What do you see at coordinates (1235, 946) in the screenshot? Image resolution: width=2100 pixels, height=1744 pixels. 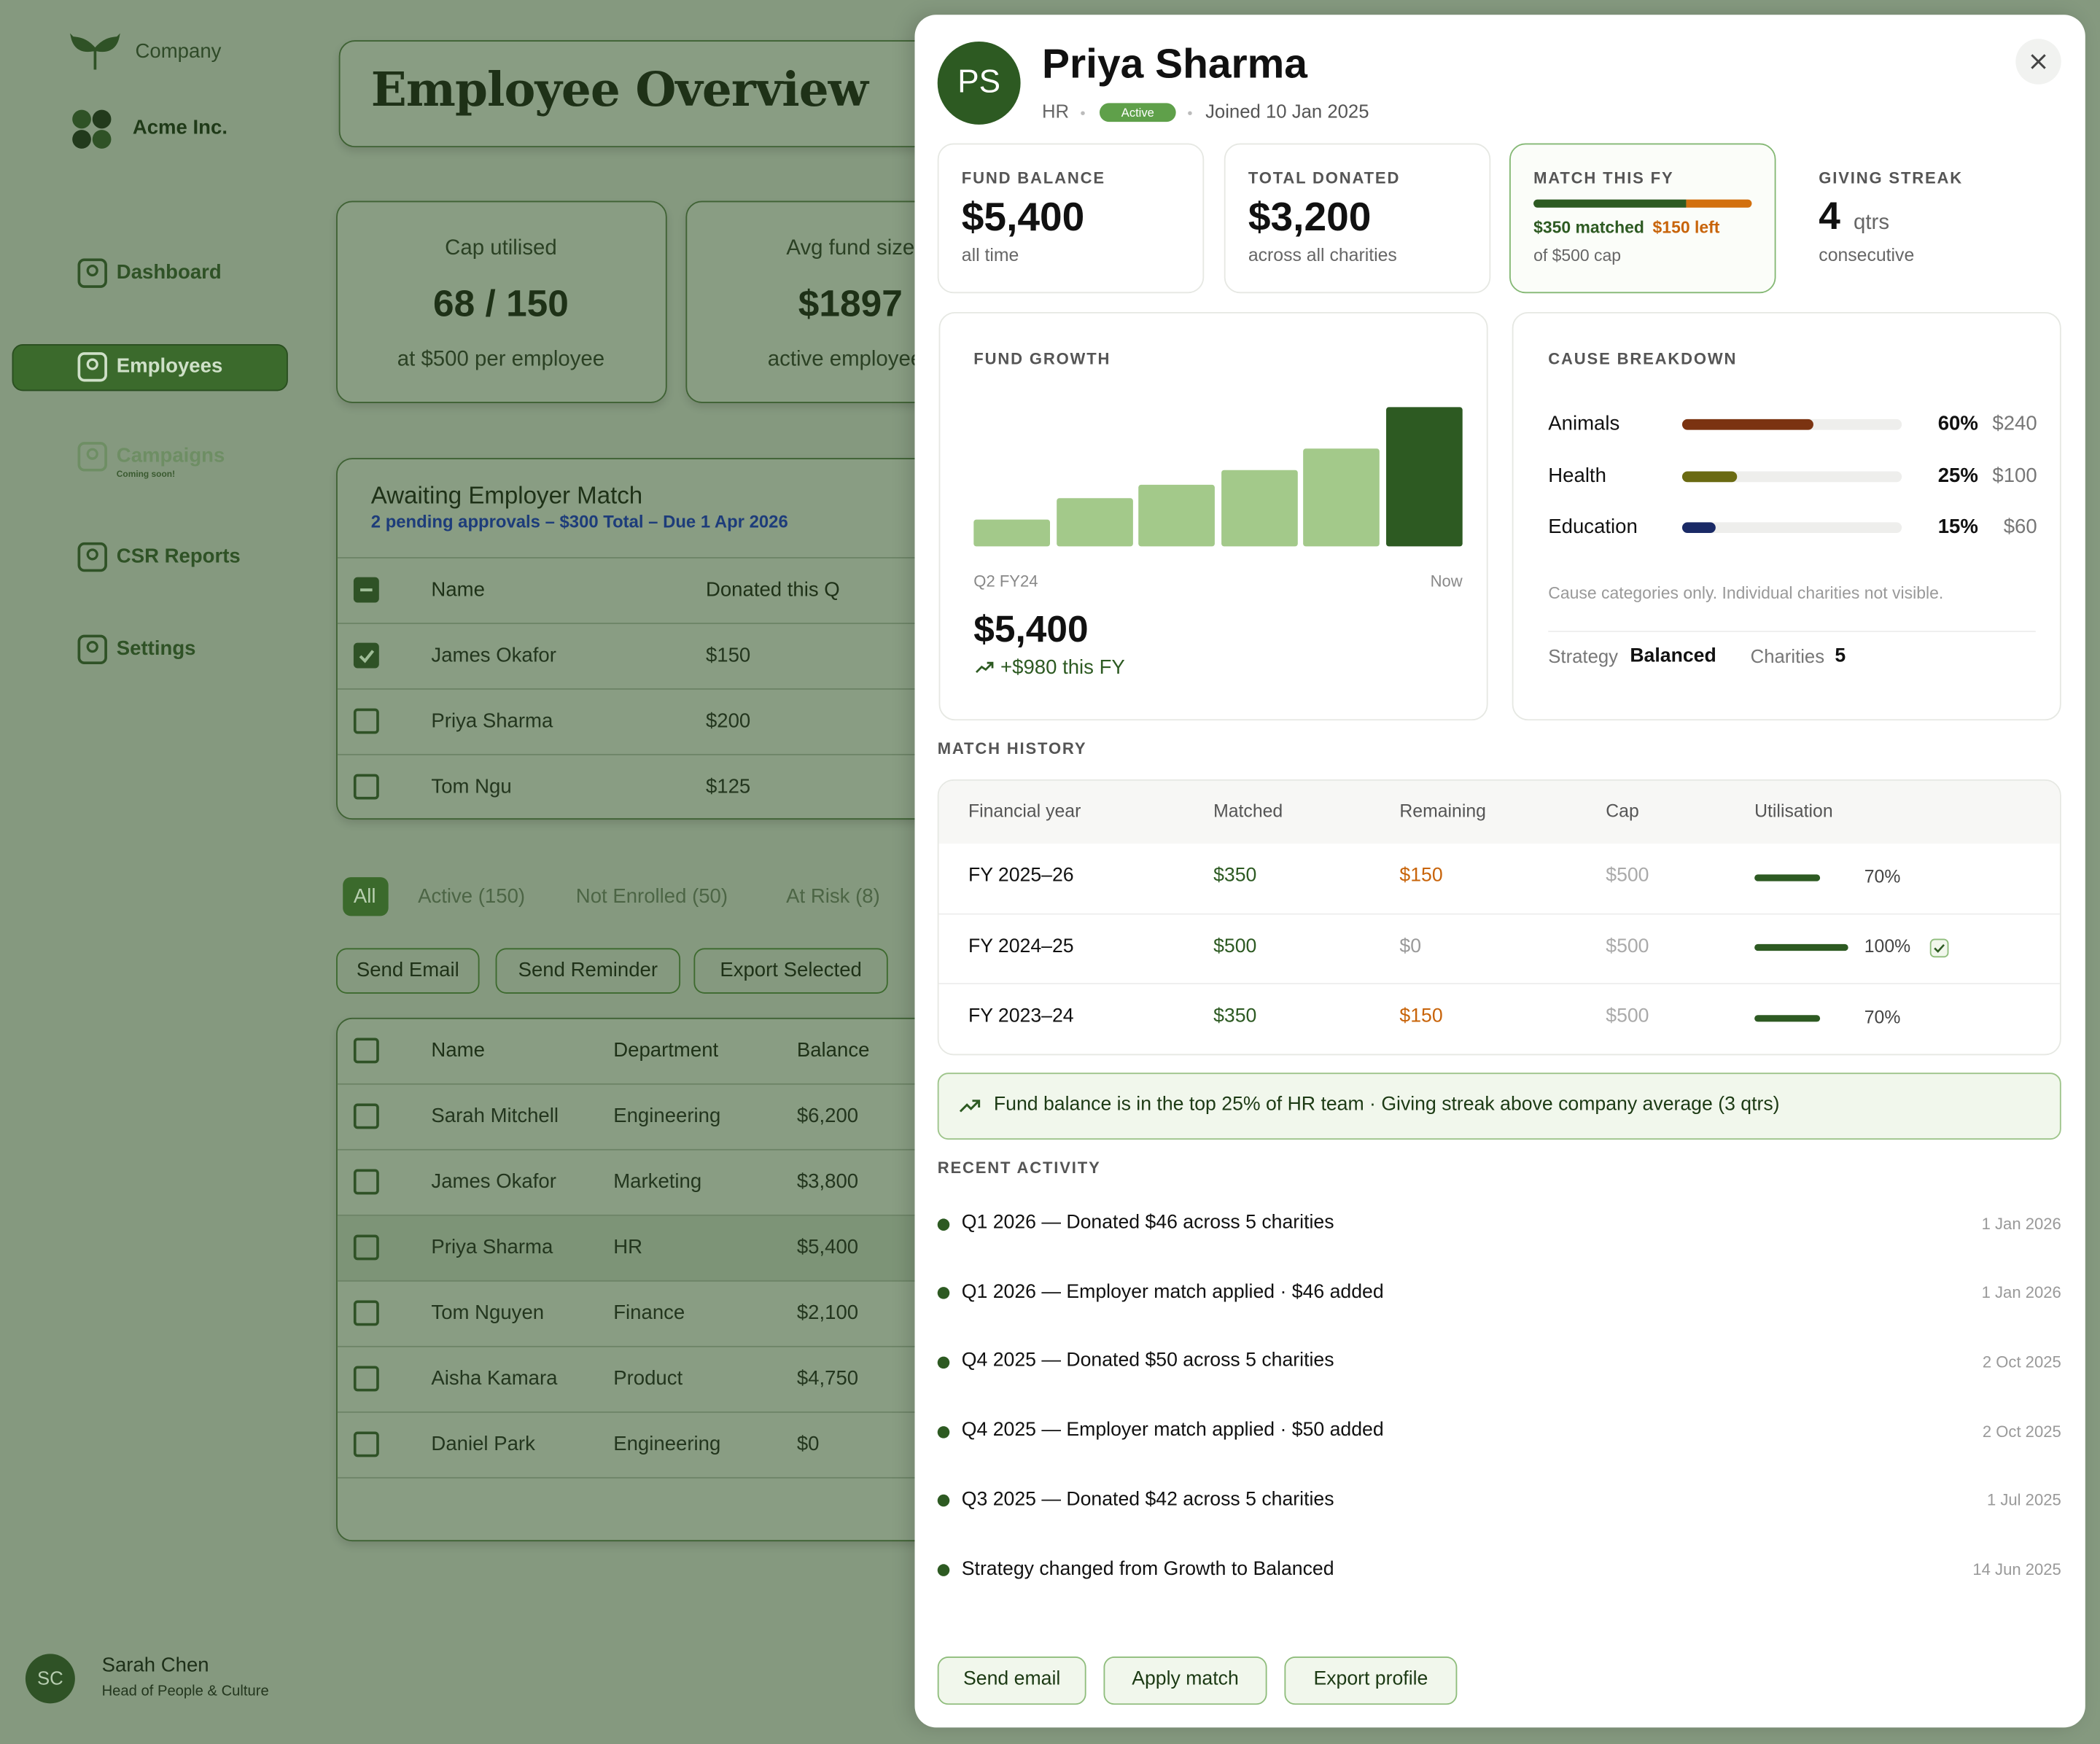 I see `matched: $500` at bounding box center [1235, 946].